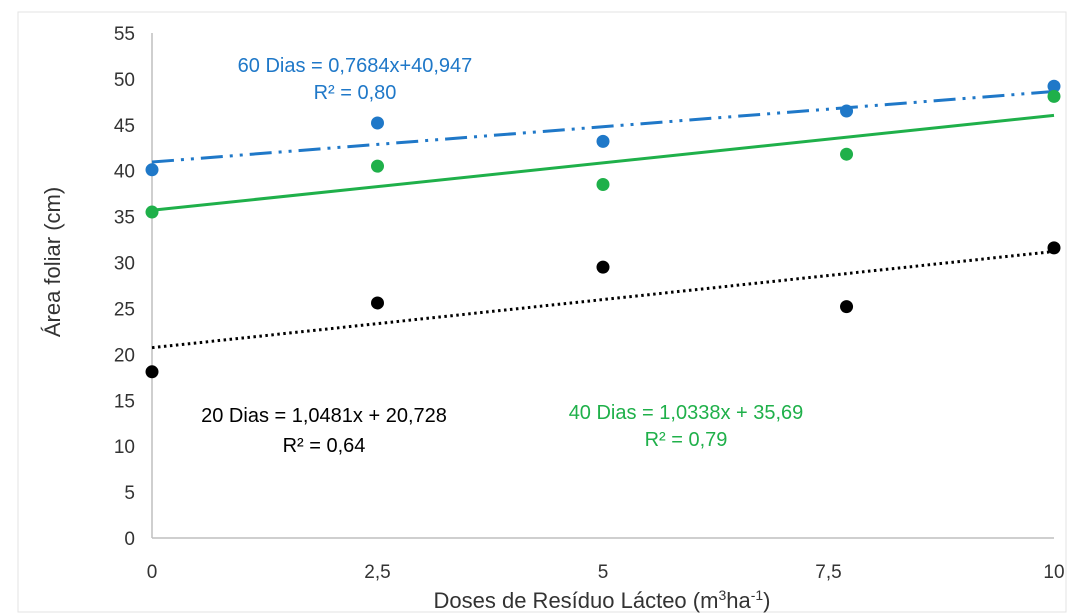 The width and height of the screenshot is (1072, 615). Describe the element at coordinates (124, 172) in the screenshot. I see `y-tick-label: 40` at that location.